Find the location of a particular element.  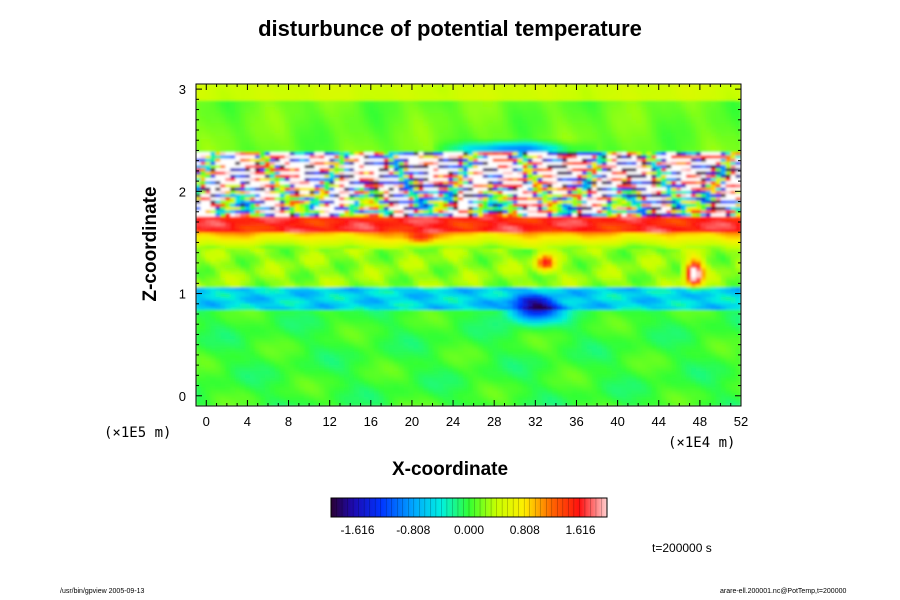

x-tick-label: 0 is located at coordinates (206, 421).